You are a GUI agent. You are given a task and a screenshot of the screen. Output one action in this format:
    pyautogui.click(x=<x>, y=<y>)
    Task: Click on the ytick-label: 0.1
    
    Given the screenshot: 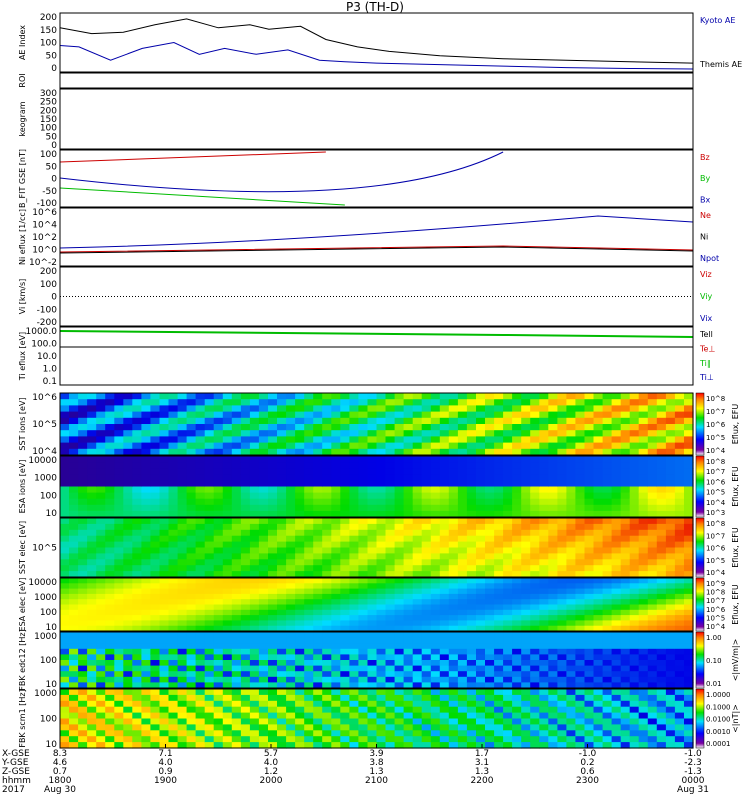 What is the action you would take?
    pyautogui.click(x=50, y=382)
    